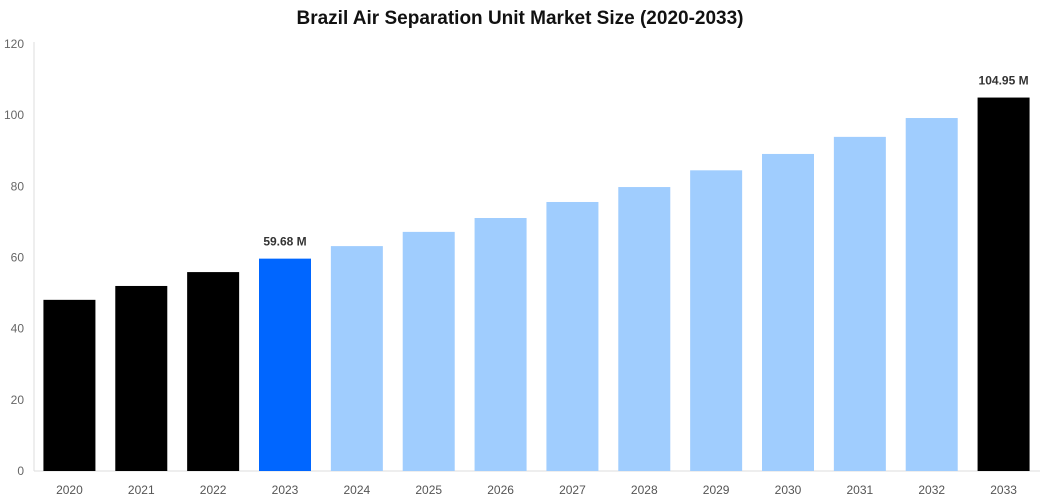  What do you see at coordinates (18, 258) in the screenshot?
I see `y-tick-label: 60` at bounding box center [18, 258].